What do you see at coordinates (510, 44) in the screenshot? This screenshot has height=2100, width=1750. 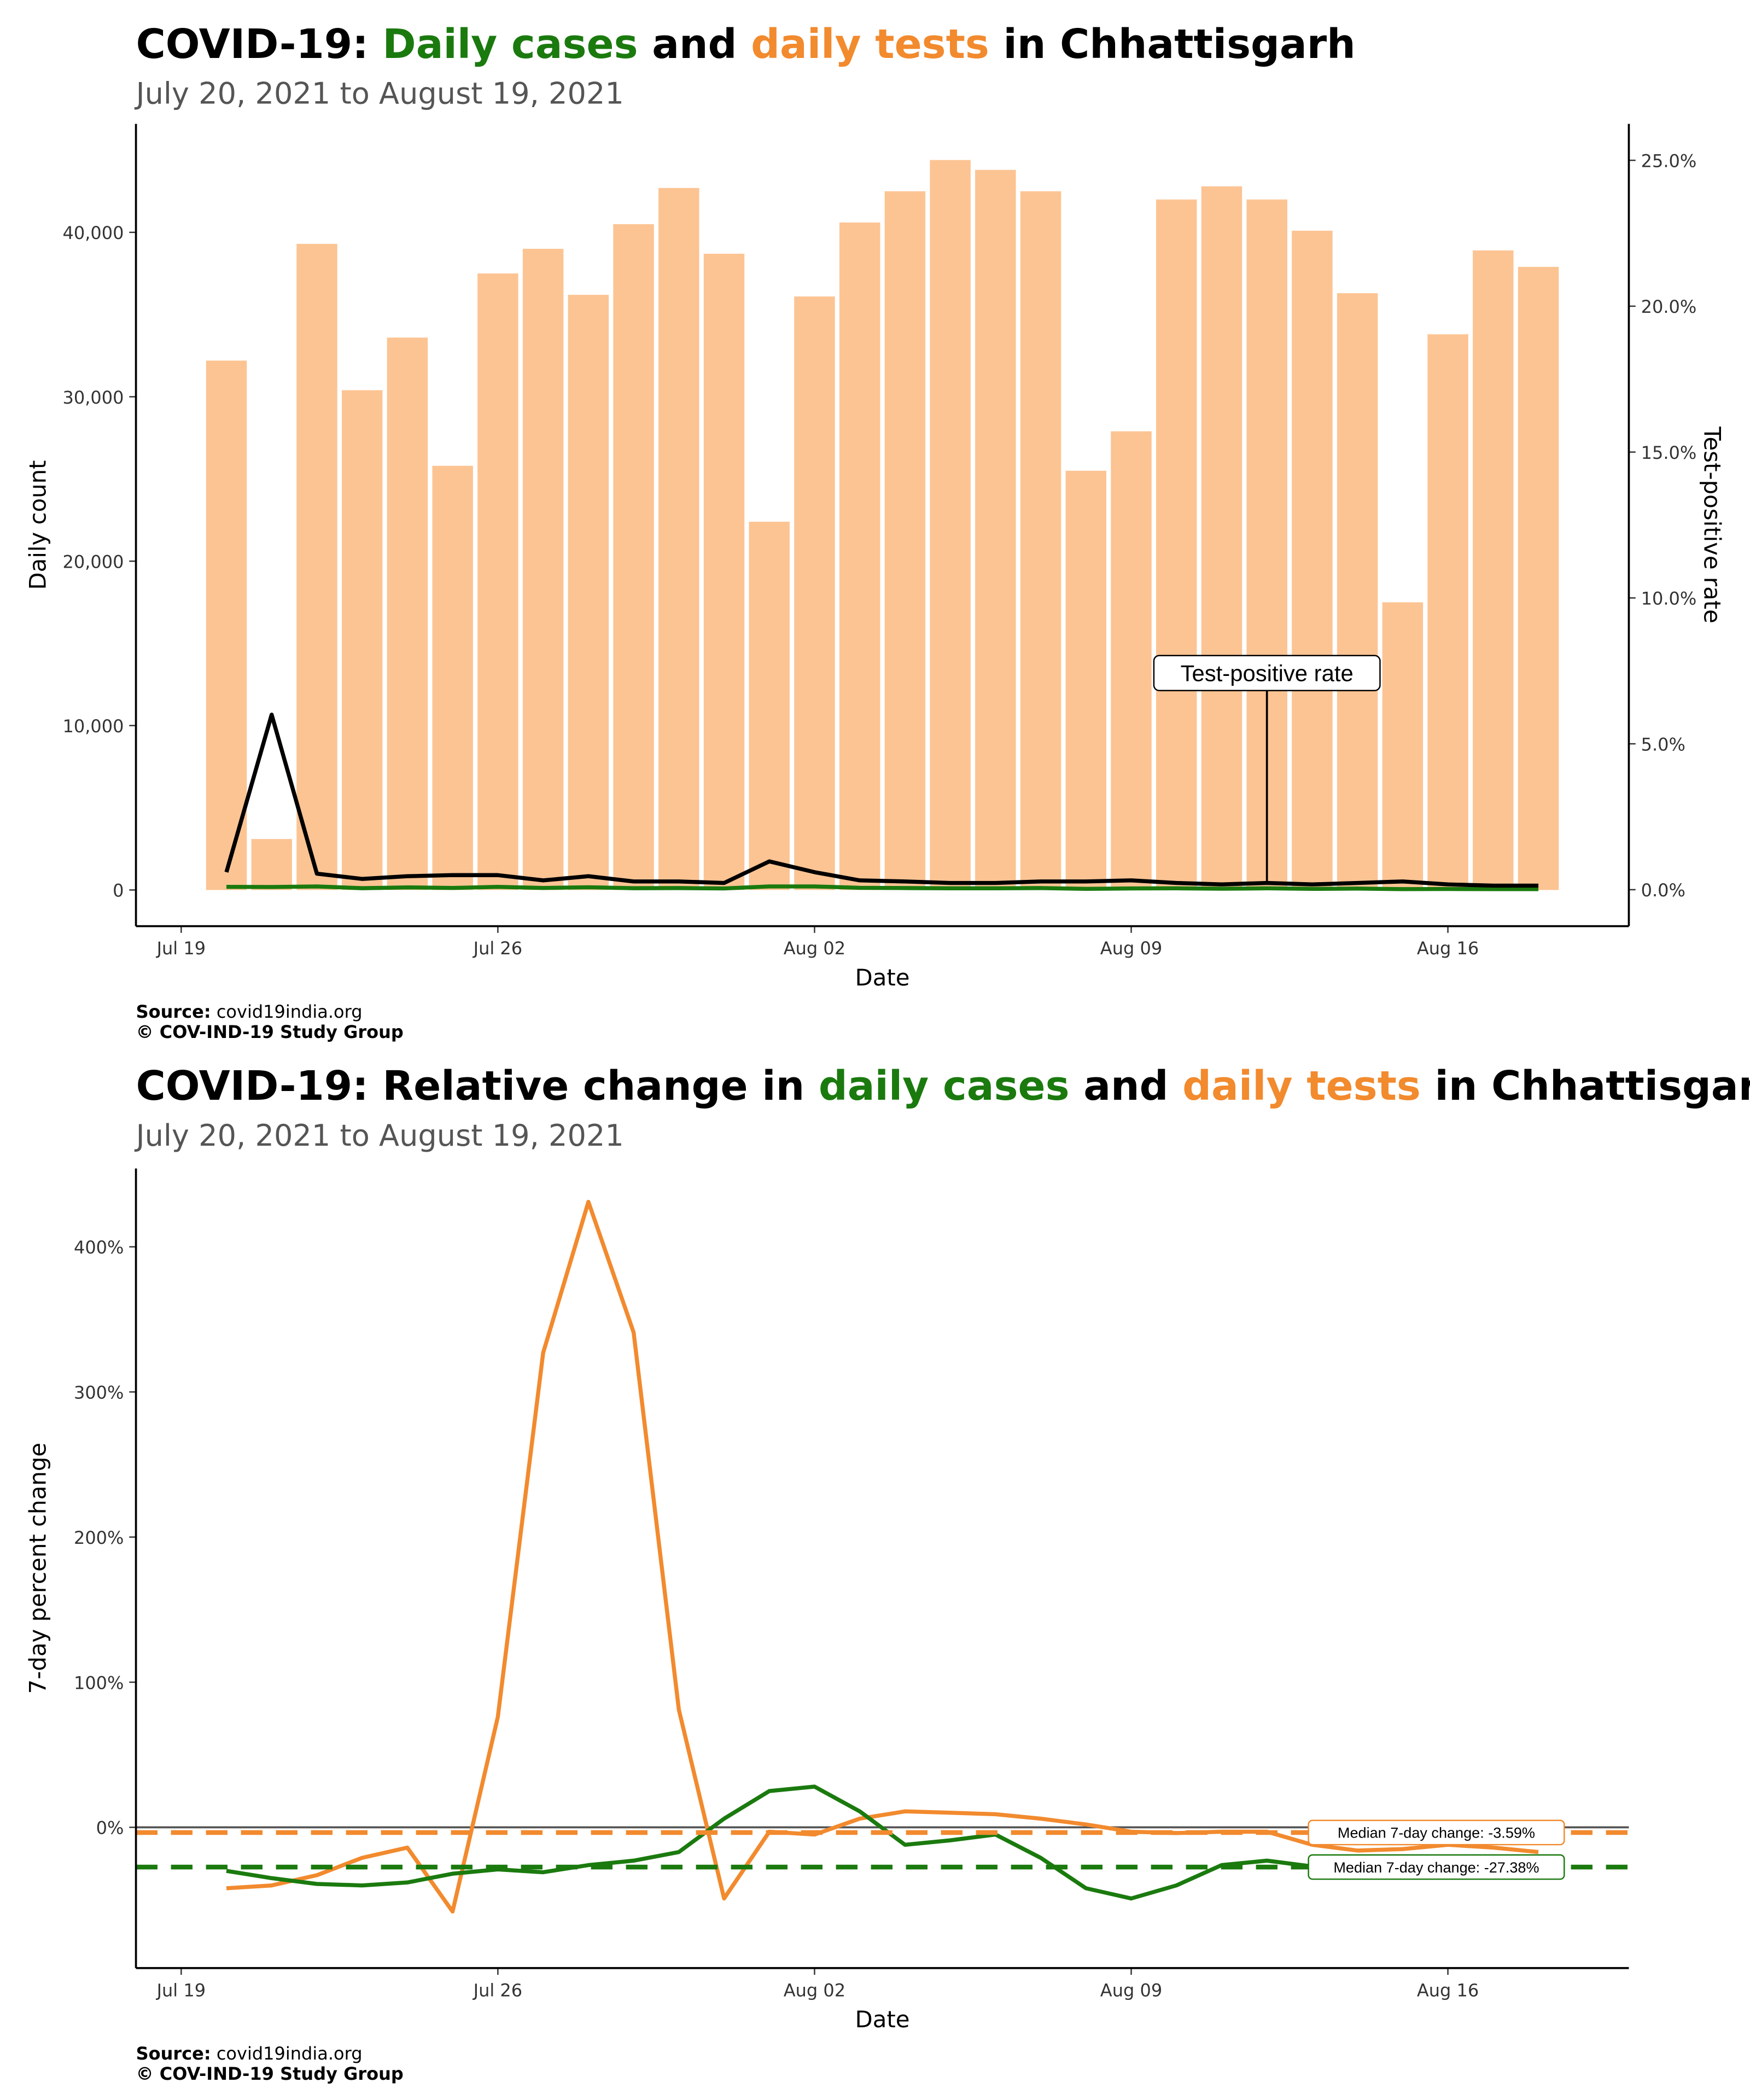 I see `title-part: Daily cases` at bounding box center [510, 44].